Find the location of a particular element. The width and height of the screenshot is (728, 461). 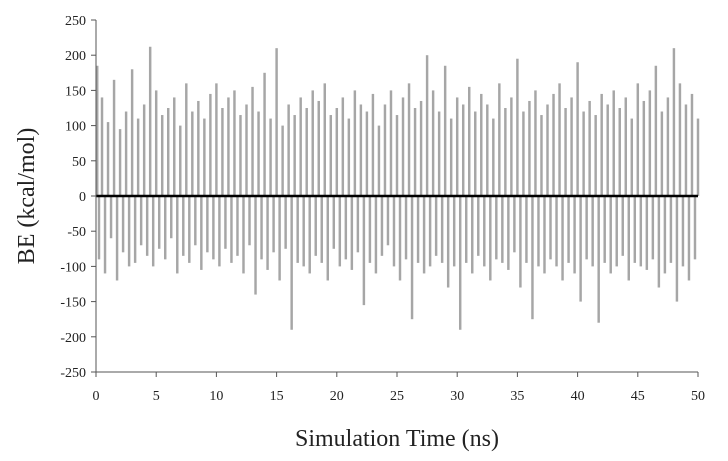

x-tick-label: 45 is located at coordinates (638, 396).